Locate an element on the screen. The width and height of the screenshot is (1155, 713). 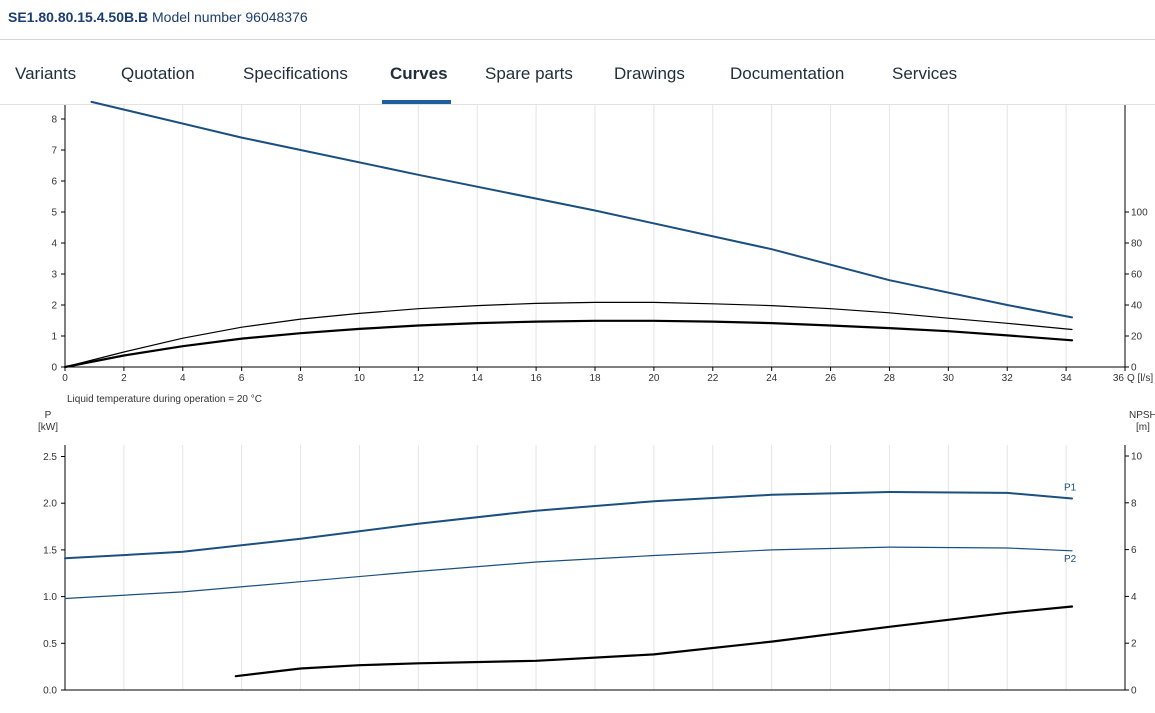
x-tick-label: 22 is located at coordinates (713, 378).